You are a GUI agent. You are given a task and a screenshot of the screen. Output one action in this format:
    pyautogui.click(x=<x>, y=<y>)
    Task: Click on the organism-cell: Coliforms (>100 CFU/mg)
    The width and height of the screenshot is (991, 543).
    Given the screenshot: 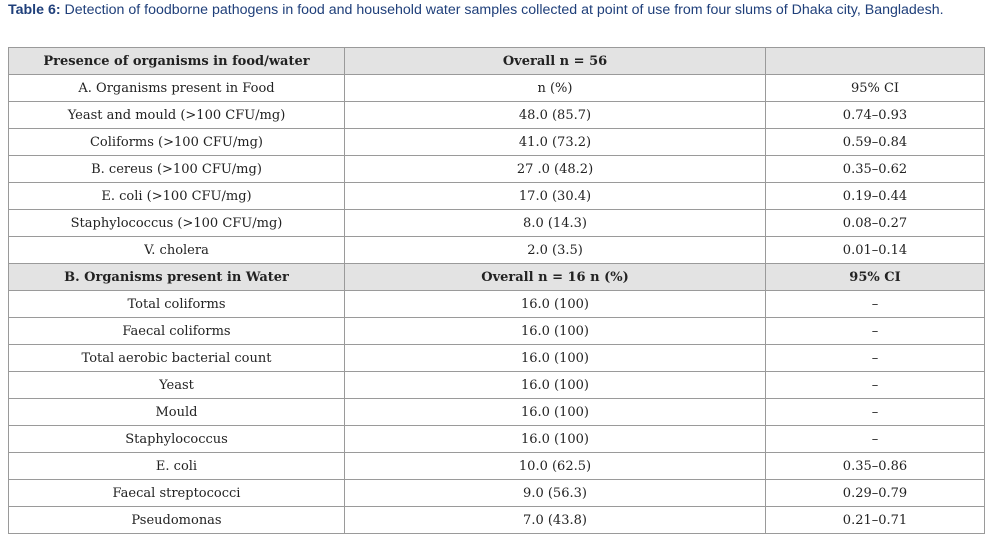 What is the action you would take?
    pyautogui.click(x=176, y=142)
    